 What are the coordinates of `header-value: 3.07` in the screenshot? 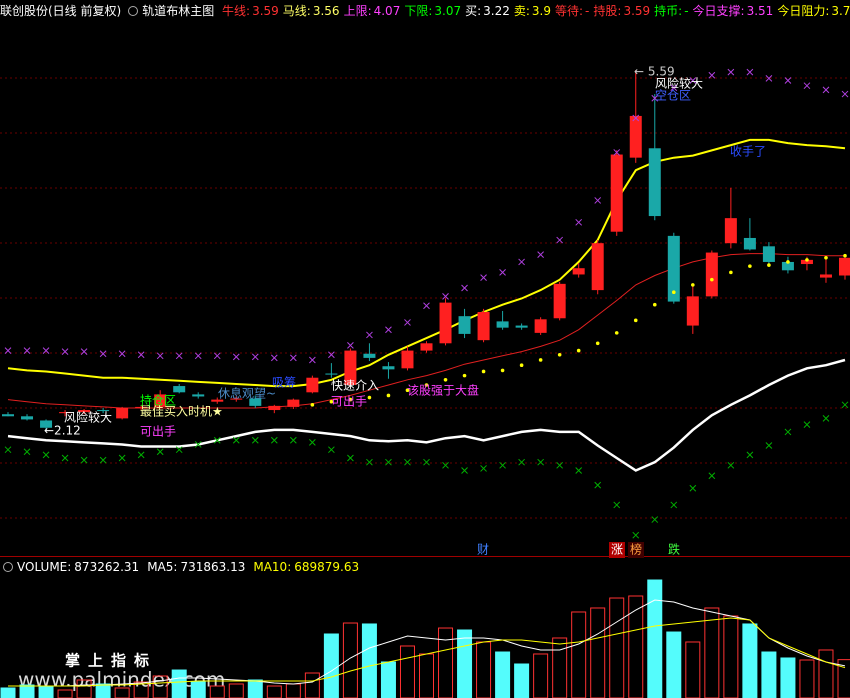 It's located at (448, 11).